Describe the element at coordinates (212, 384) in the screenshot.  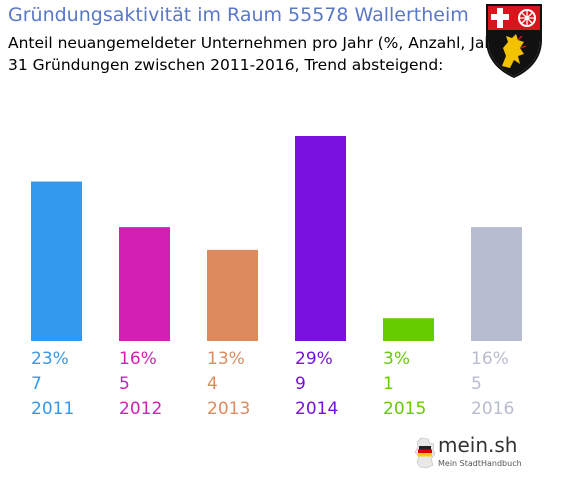
I see `count-label-2013: 4` at that location.